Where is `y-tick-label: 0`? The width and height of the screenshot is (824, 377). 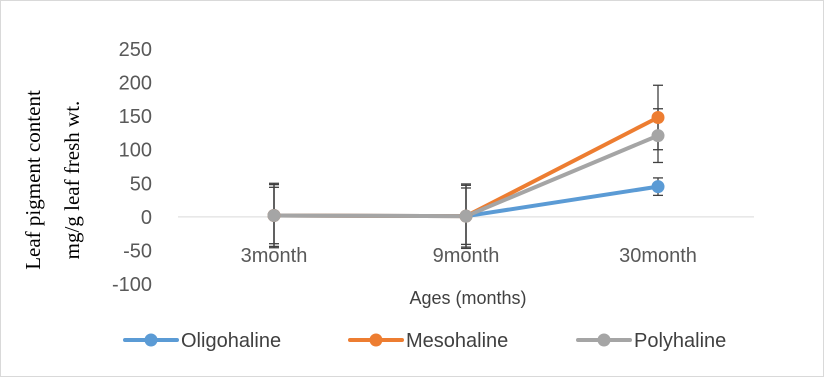
y-tick-label: 0 is located at coordinates (146, 218).